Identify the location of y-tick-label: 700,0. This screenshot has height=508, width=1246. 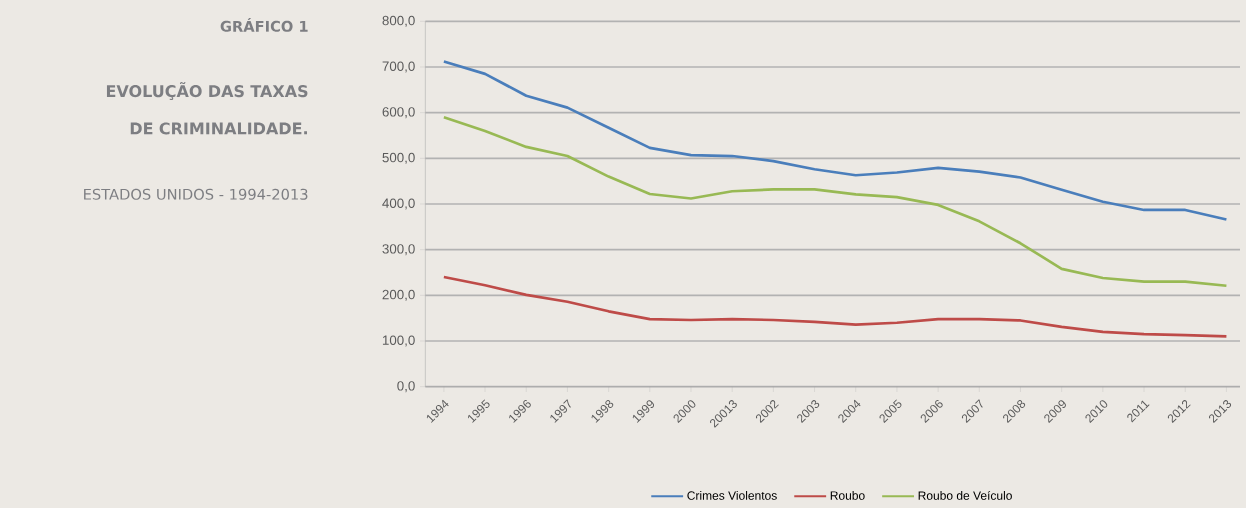
(398, 67).